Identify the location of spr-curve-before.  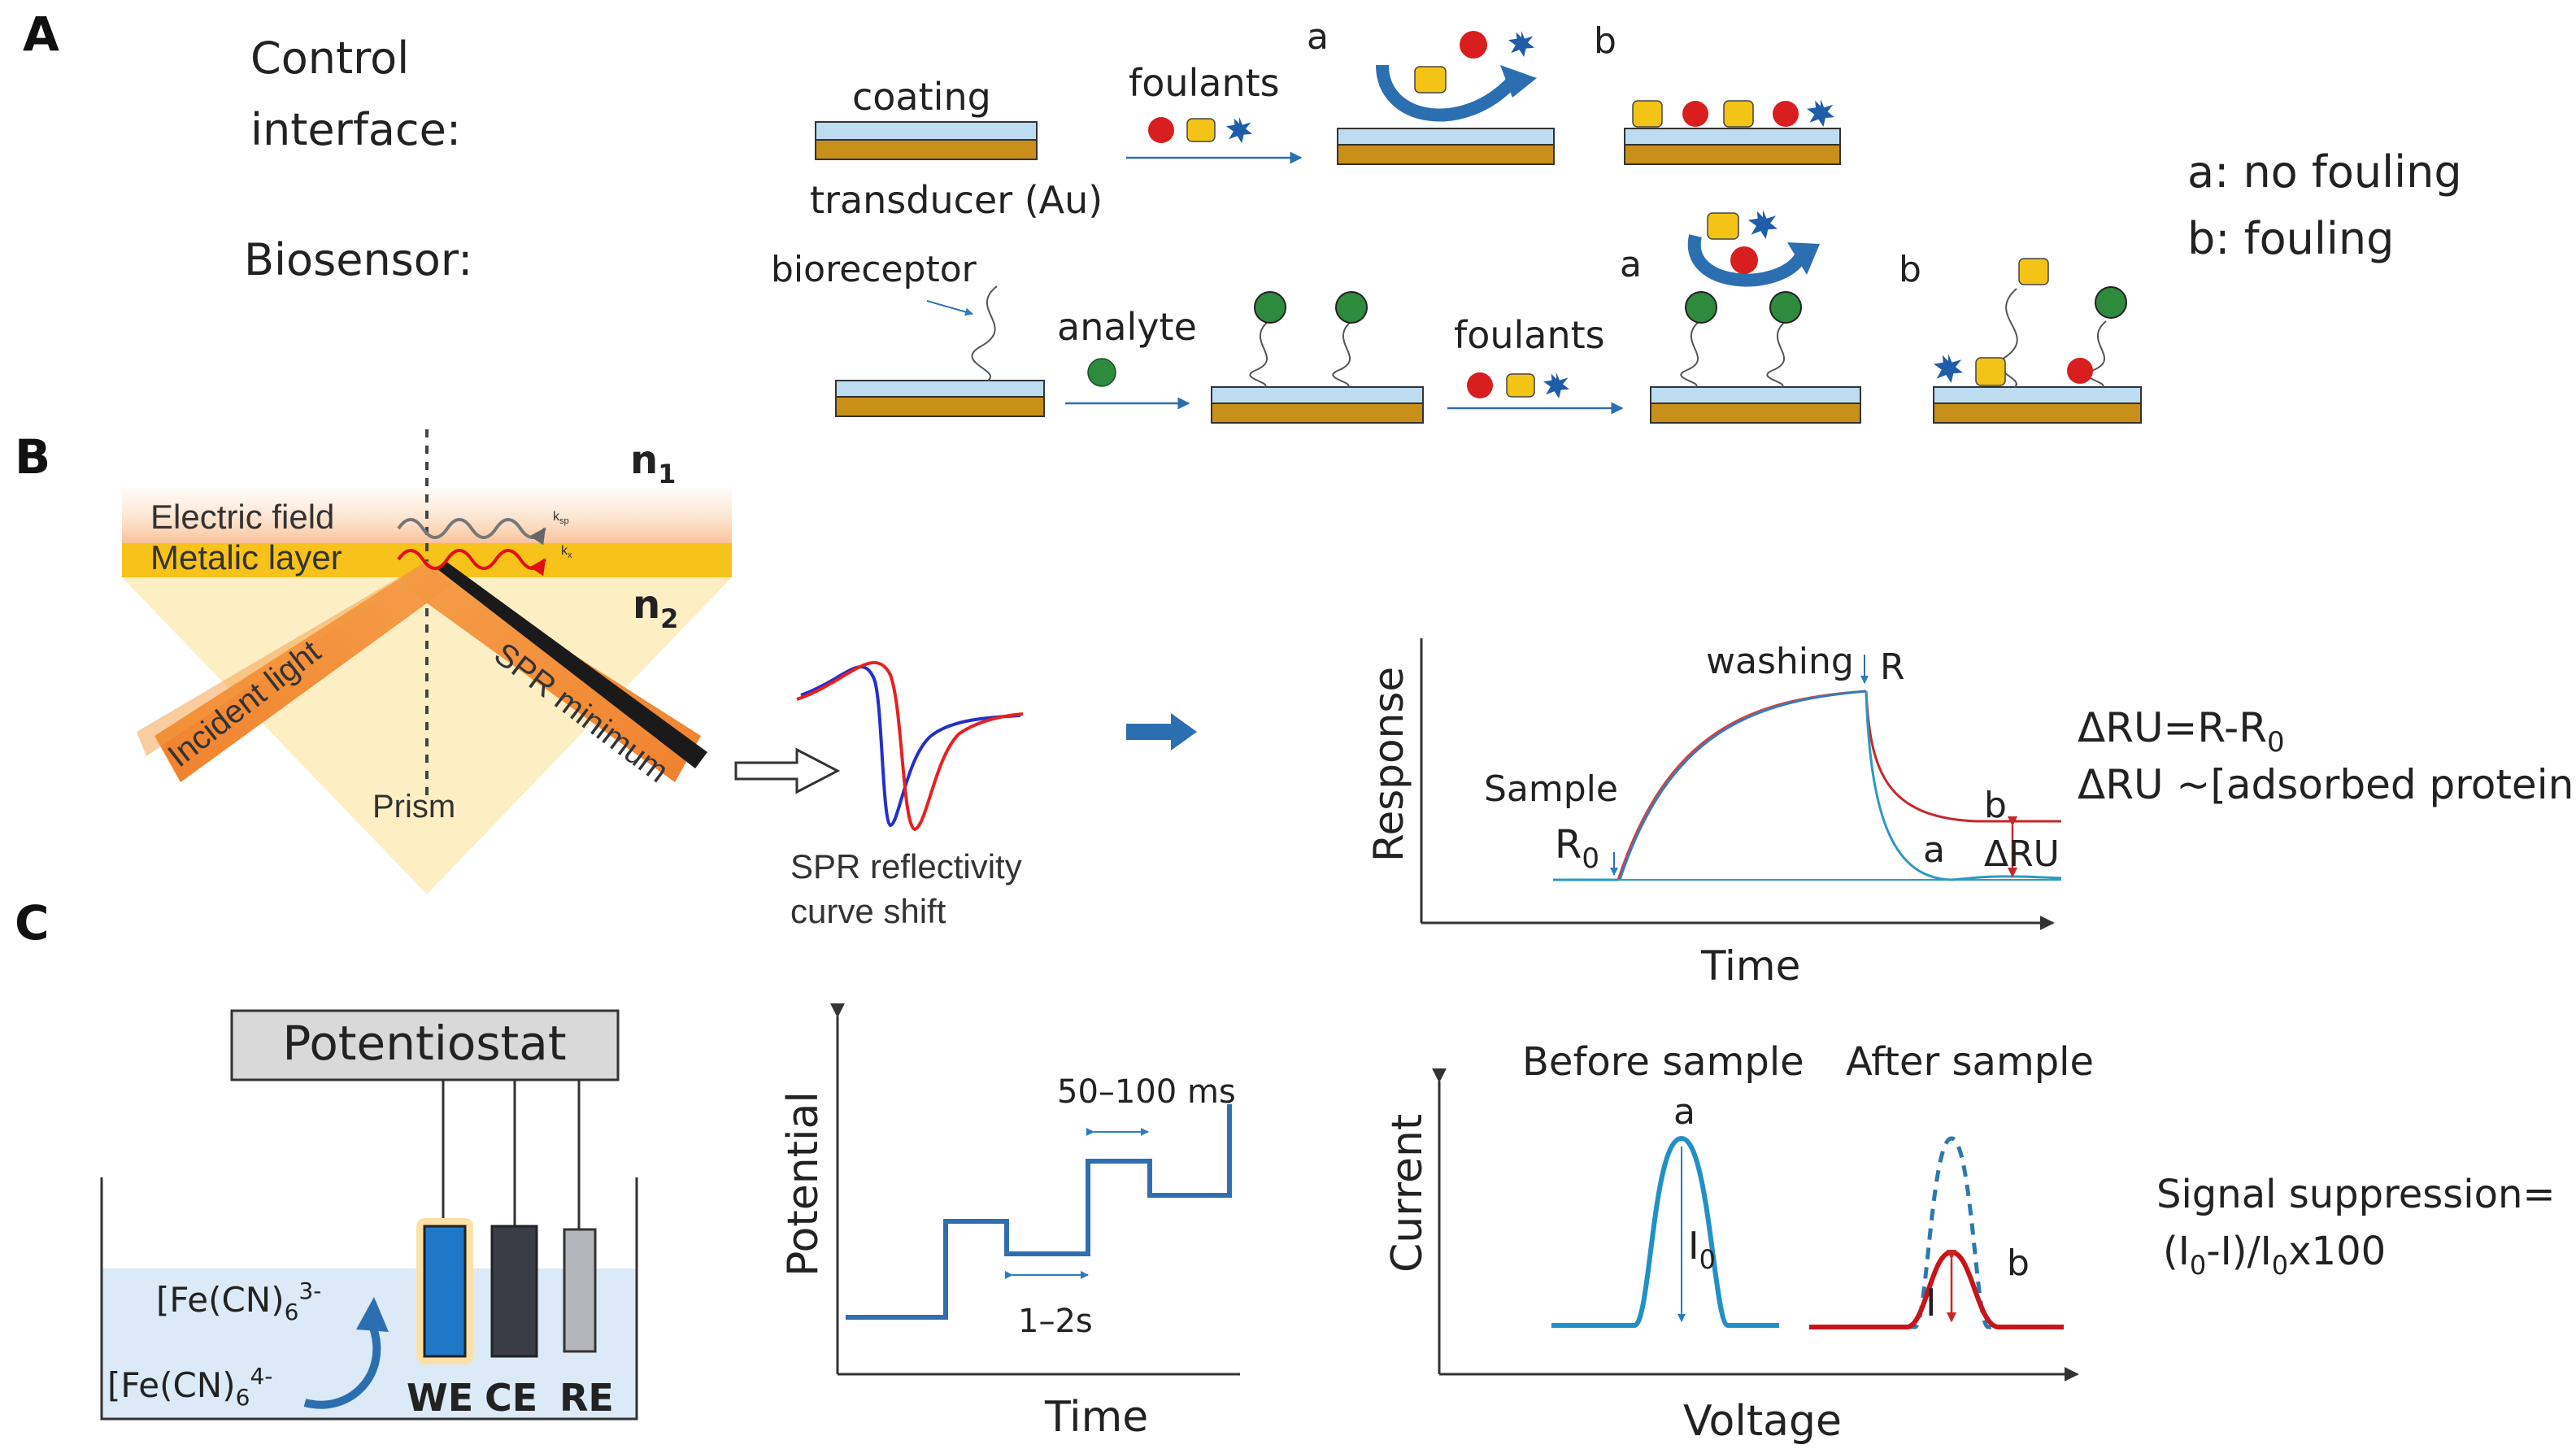
(911, 747).